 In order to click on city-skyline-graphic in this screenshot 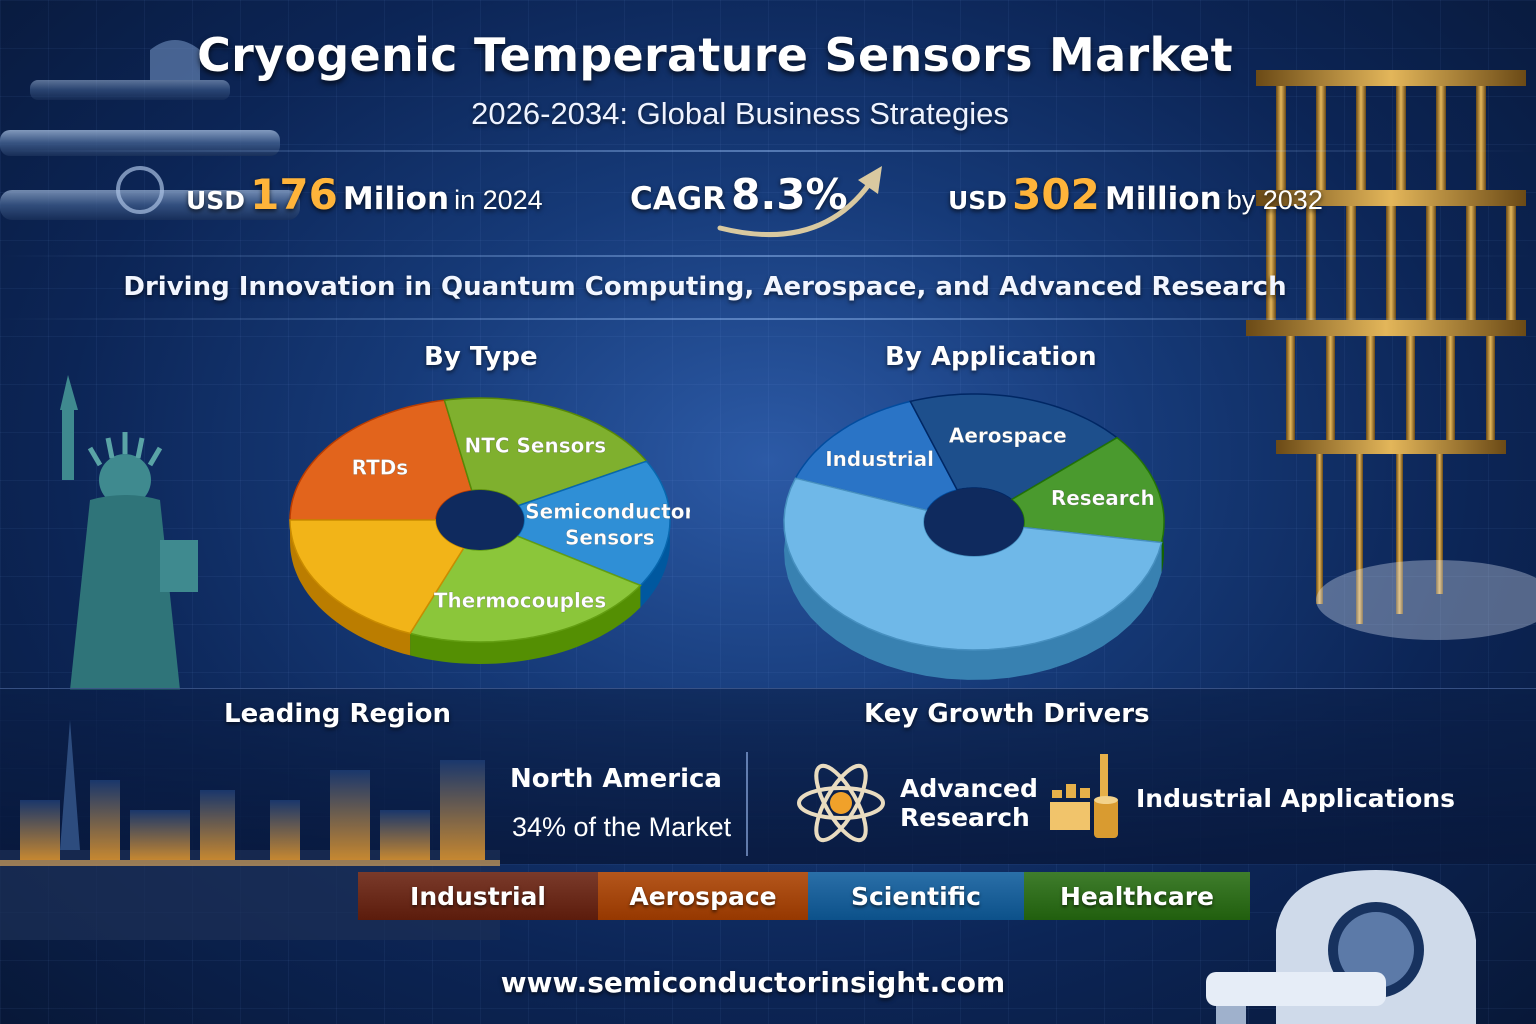, I will do `click(250, 830)`.